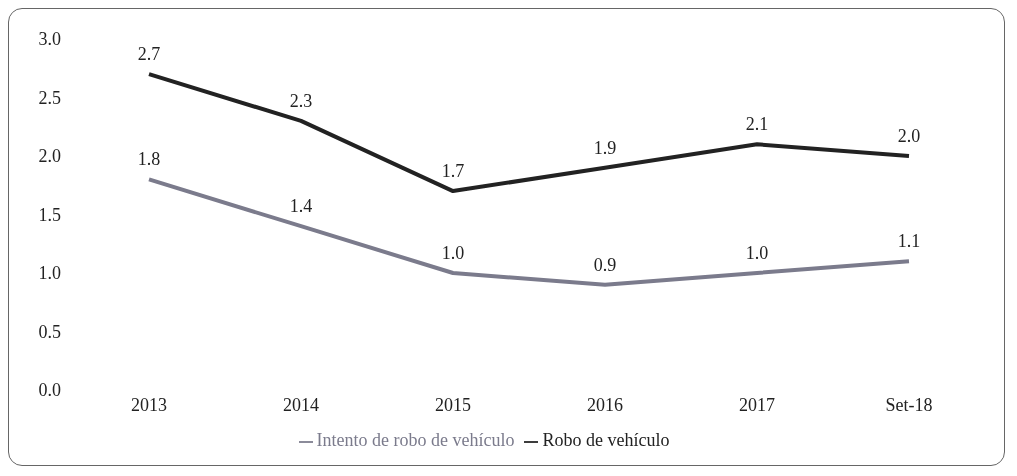 This screenshot has width=1017, height=476. I want to click on data-label: 2.7, so click(149, 54).